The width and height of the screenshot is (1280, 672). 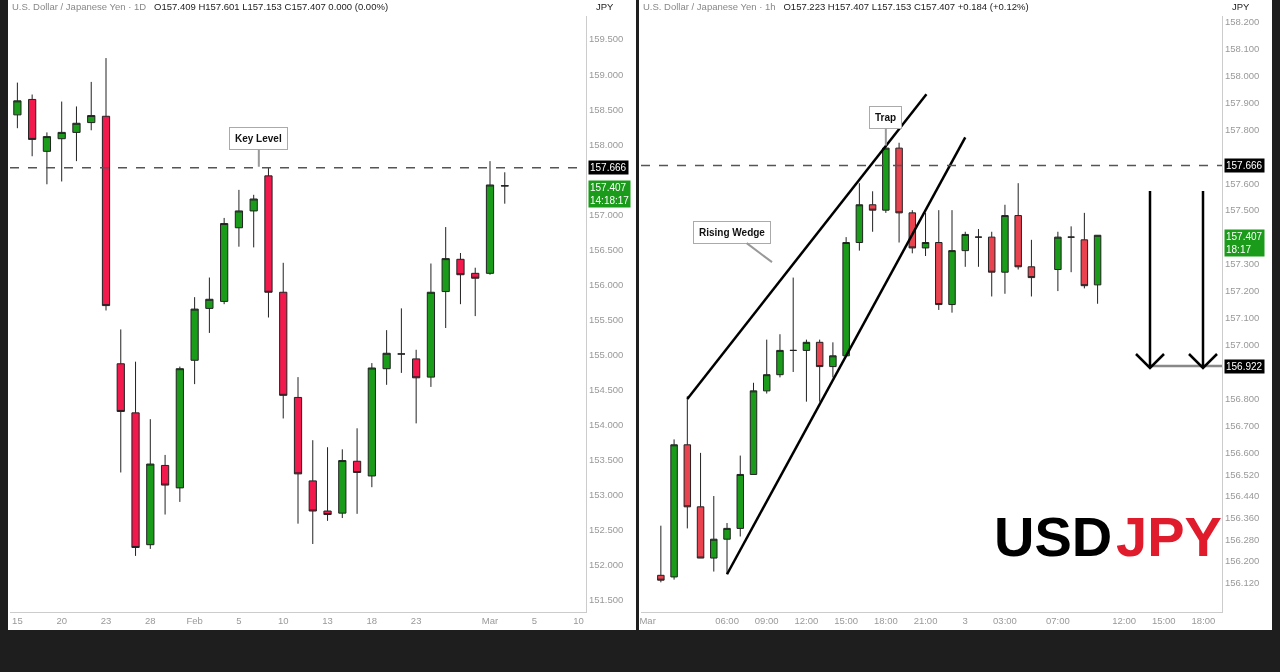 What do you see at coordinates (846, 621) in the screenshot?
I see `x-tick-label: 15:00` at bounding box center [846, 621].